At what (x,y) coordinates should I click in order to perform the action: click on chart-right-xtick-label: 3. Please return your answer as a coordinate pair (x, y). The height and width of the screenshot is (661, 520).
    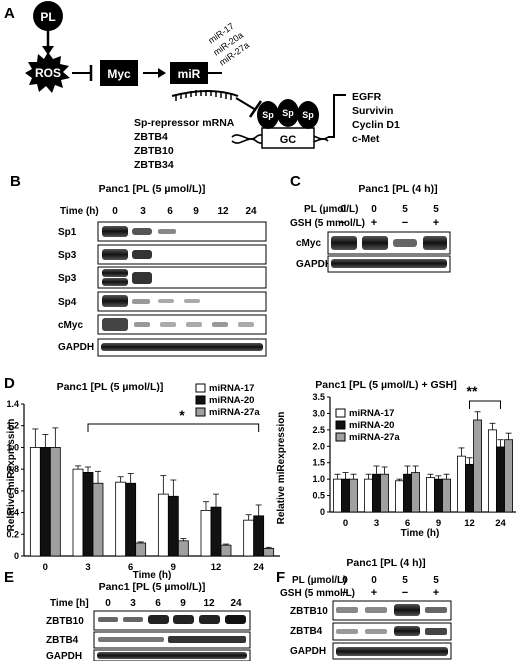
    Looking at the image, I should click on (376, 523).